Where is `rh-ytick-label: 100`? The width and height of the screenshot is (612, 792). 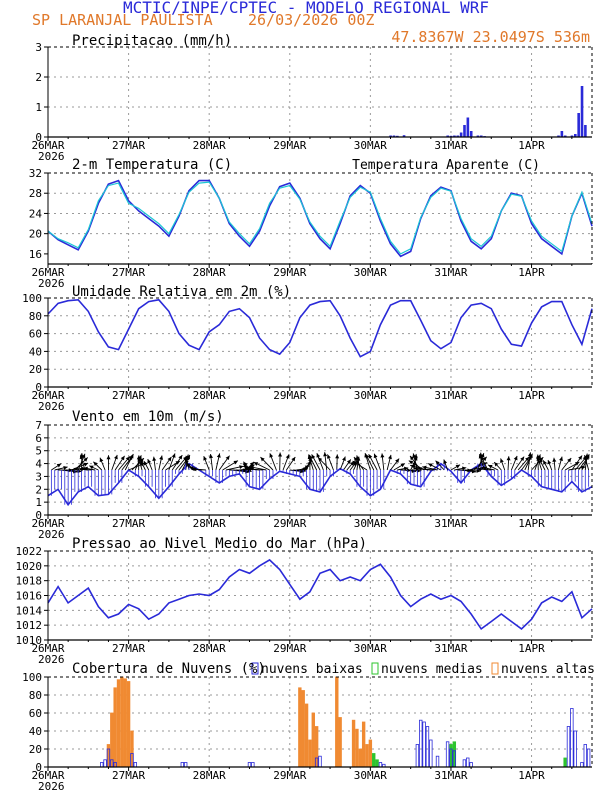 rh-ytick-label: 100 is located at coordinates (32, 298).